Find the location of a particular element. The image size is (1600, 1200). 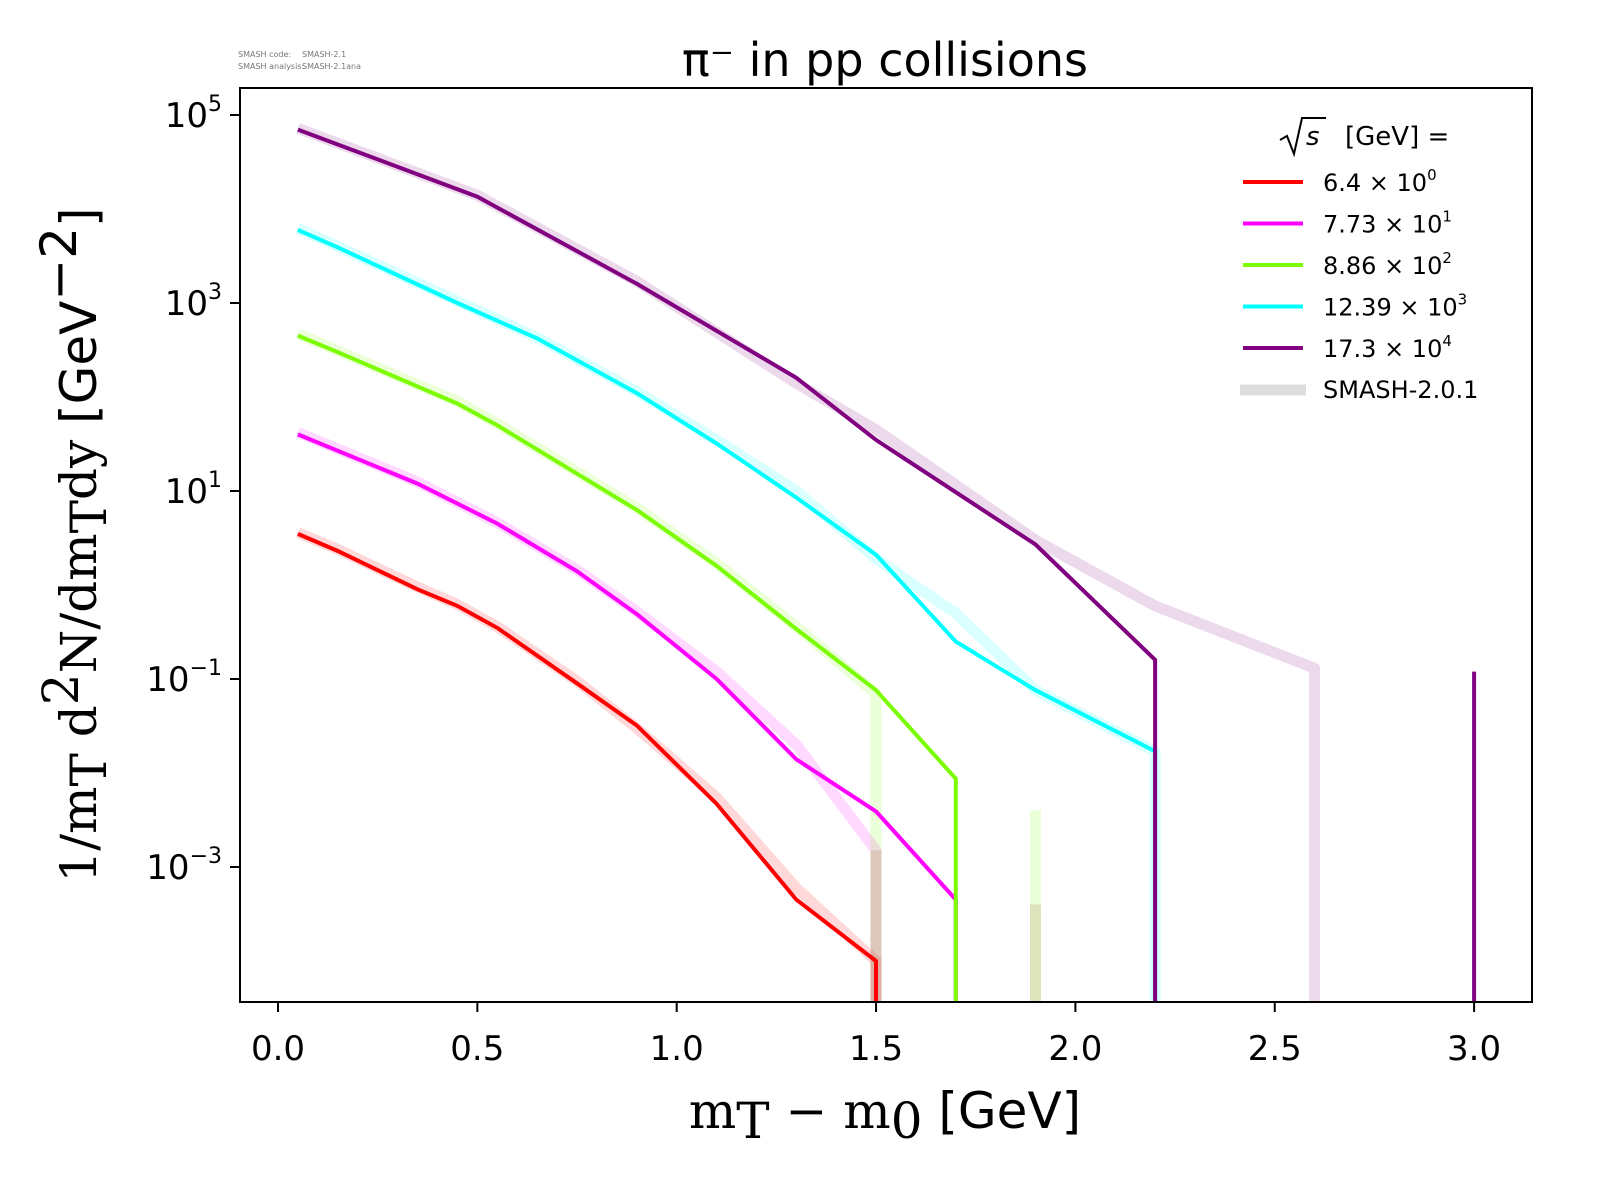

y-tick-label: 10³ is located at coordinates (193, 302).